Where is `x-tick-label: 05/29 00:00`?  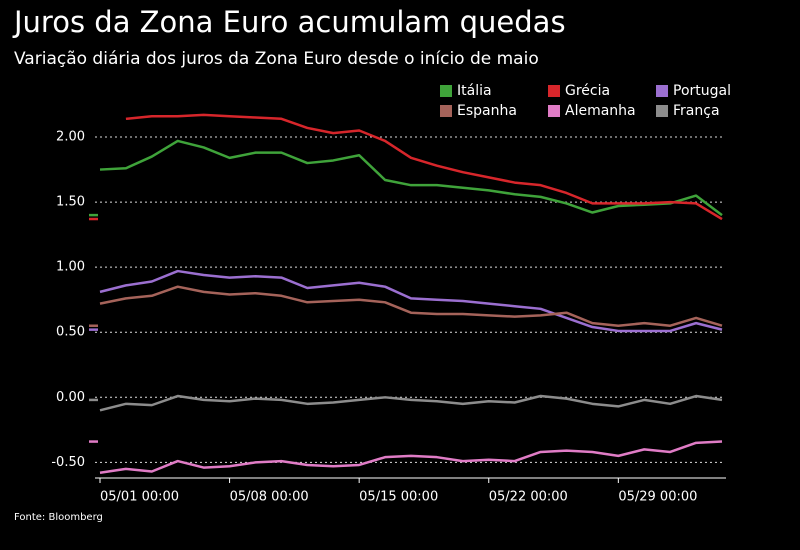 x-tick-label: 05/29 00:00 is located at coordinates (657, 497).